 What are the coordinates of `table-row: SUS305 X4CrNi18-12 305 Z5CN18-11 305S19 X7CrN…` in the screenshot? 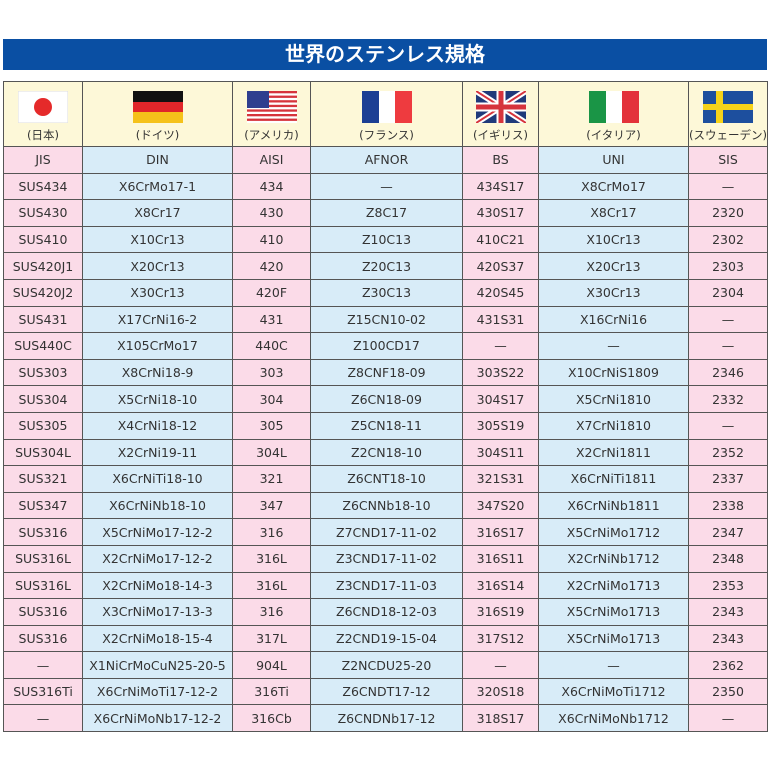 It's located at (385, 425).